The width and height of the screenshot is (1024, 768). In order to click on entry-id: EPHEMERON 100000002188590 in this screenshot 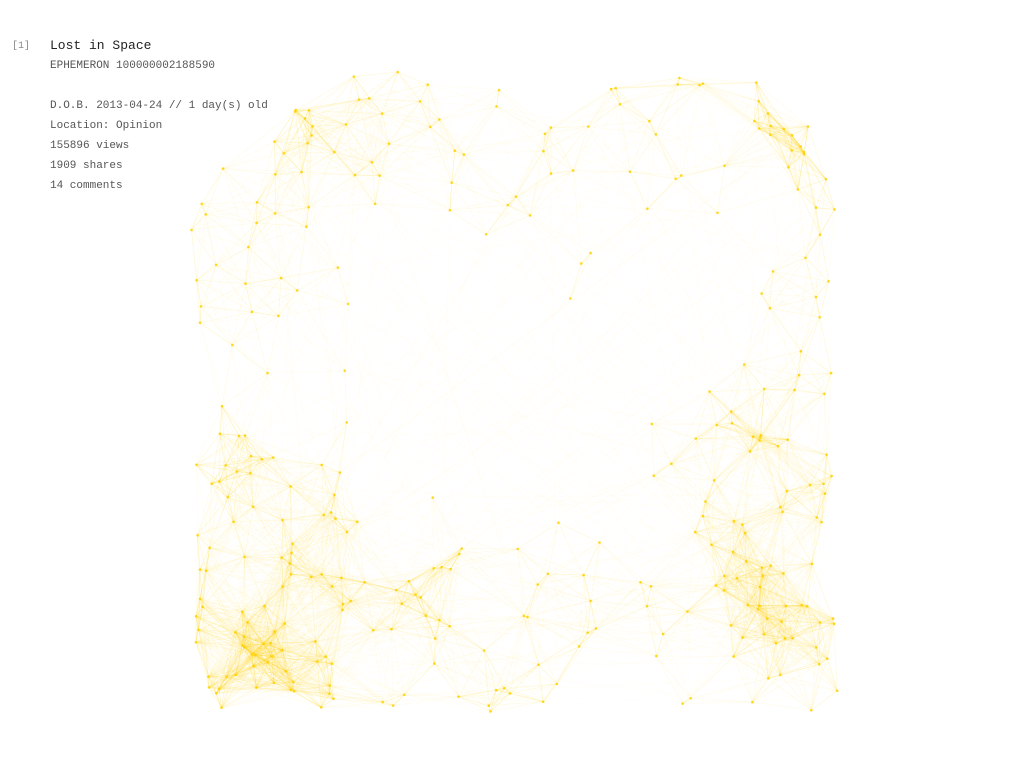, I will do `click(133, 66)`.